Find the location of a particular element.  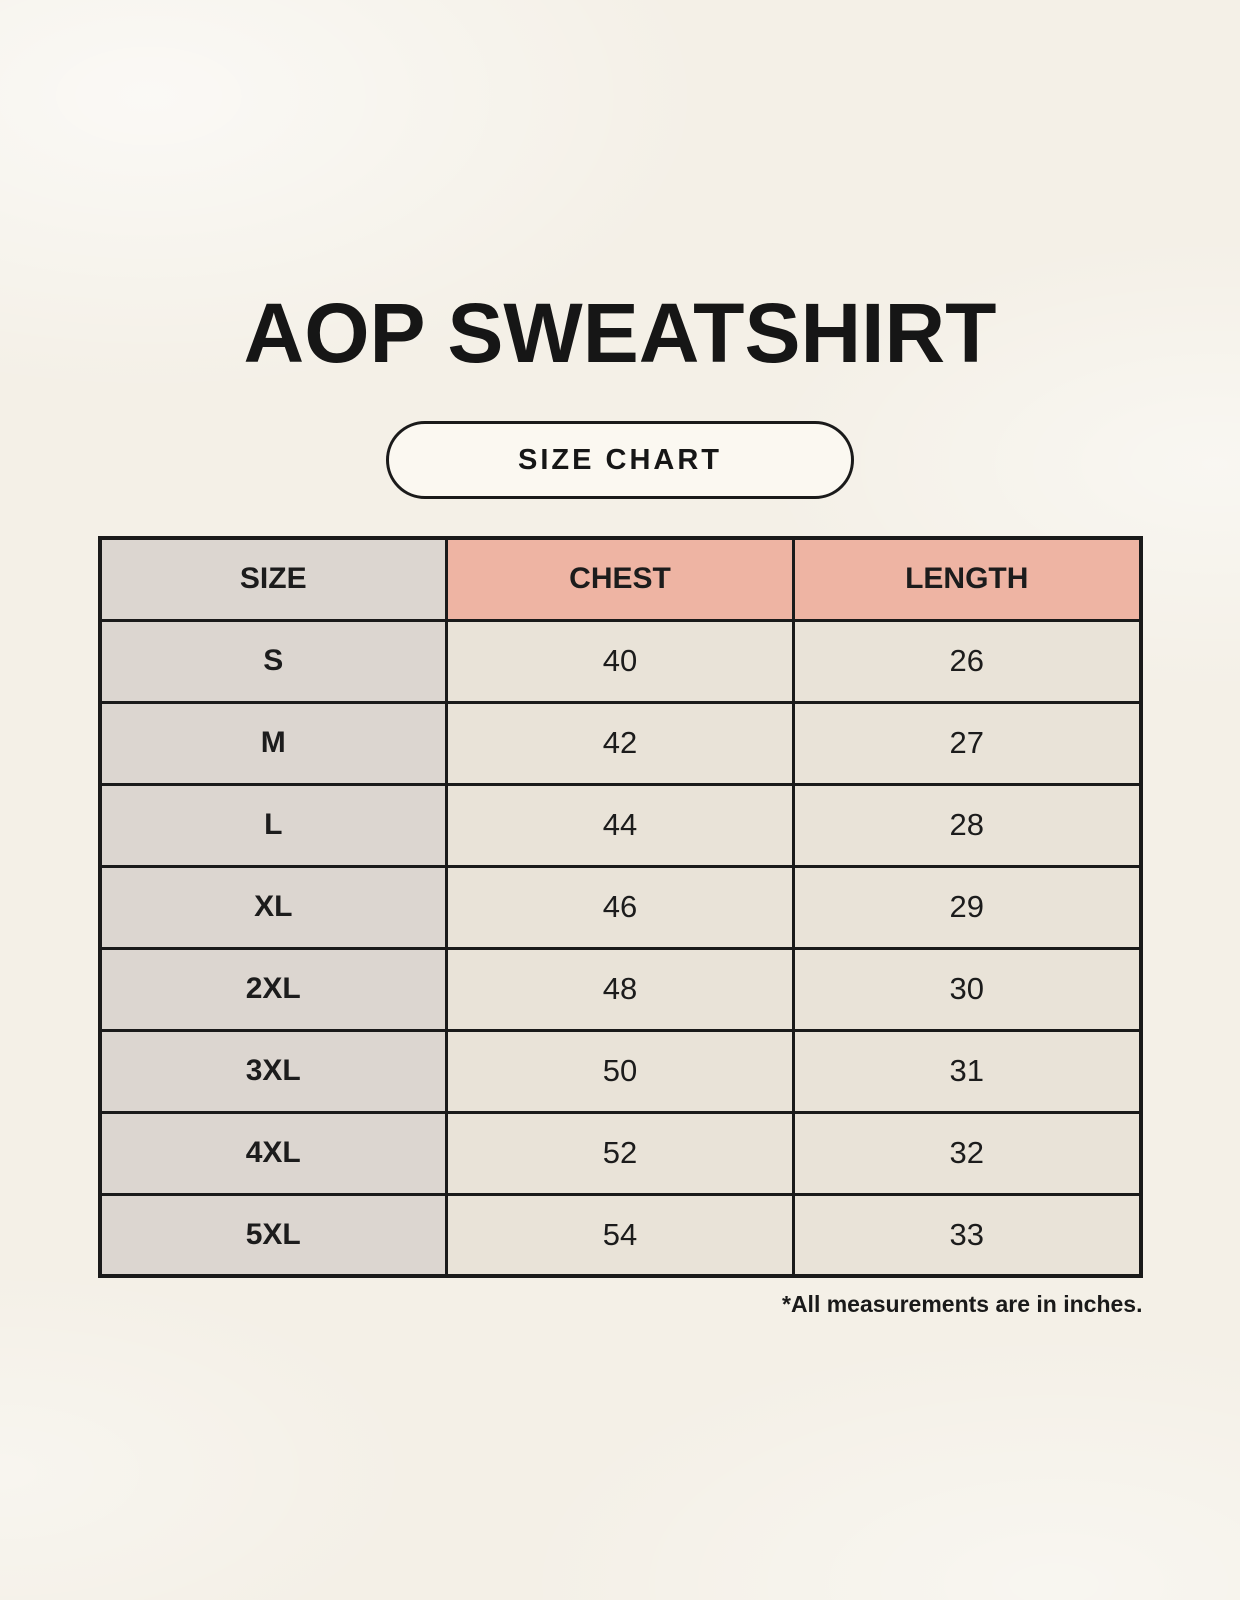

length-cell: 27 is located at coordinates (967, 743).